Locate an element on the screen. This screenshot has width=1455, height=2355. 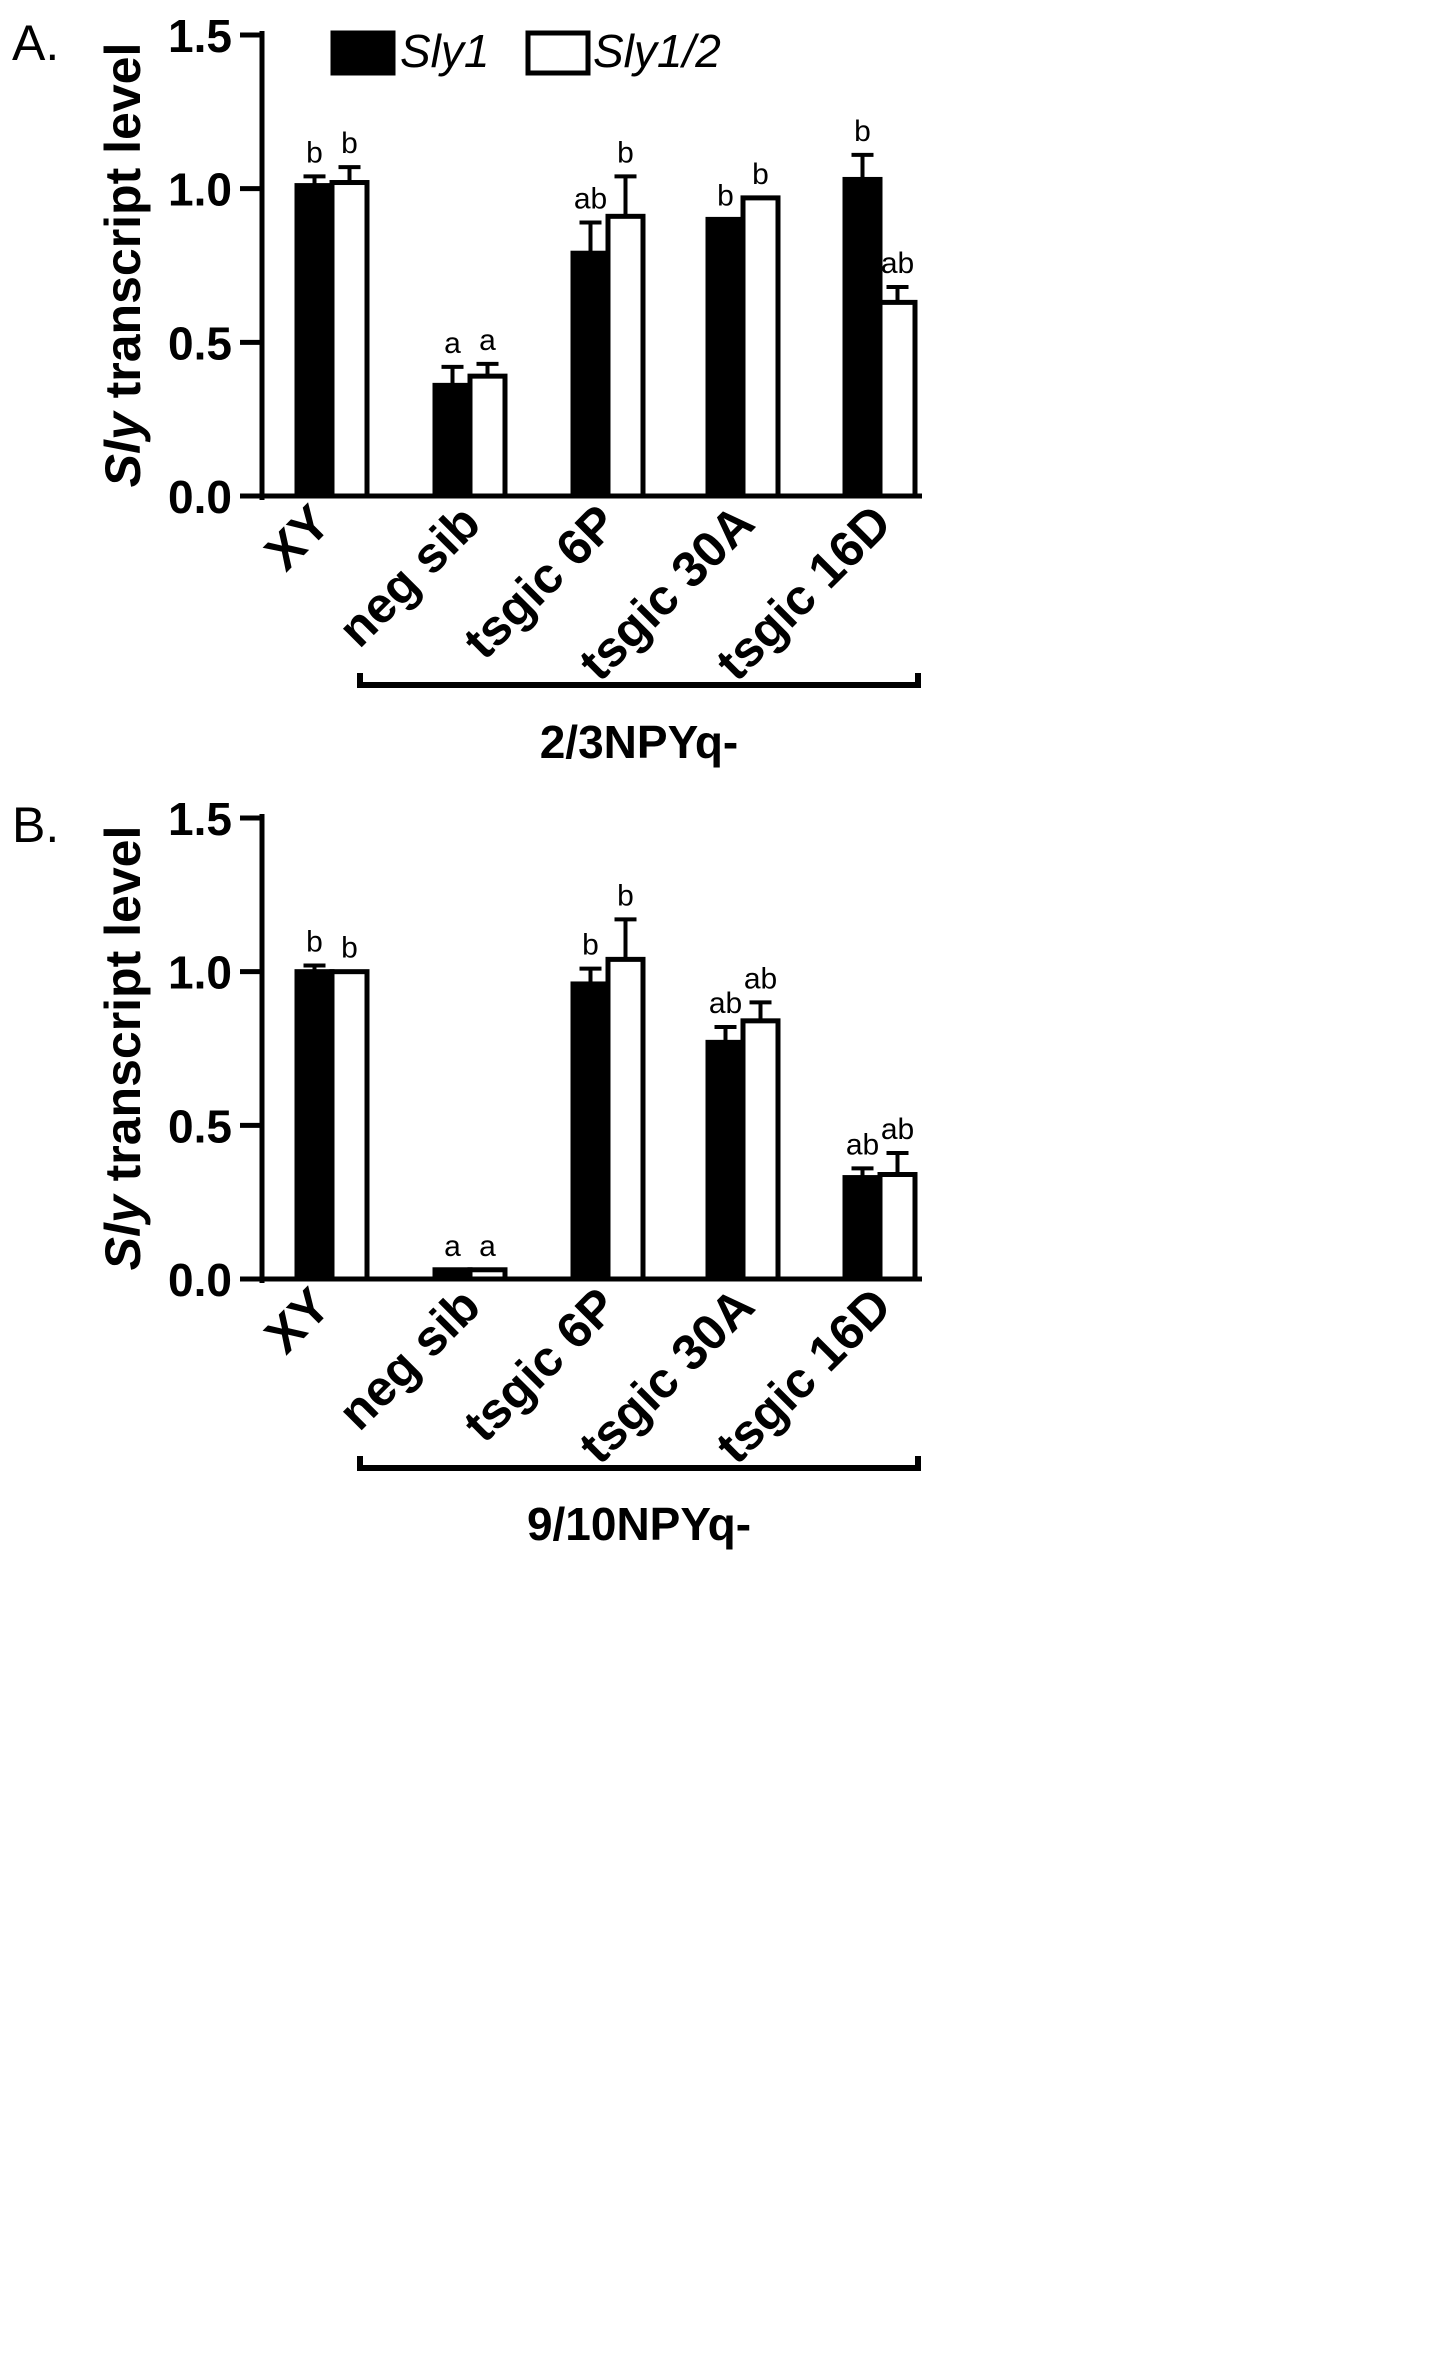
group-label: 2/3NPYq- is located at coordinates (639, 742).